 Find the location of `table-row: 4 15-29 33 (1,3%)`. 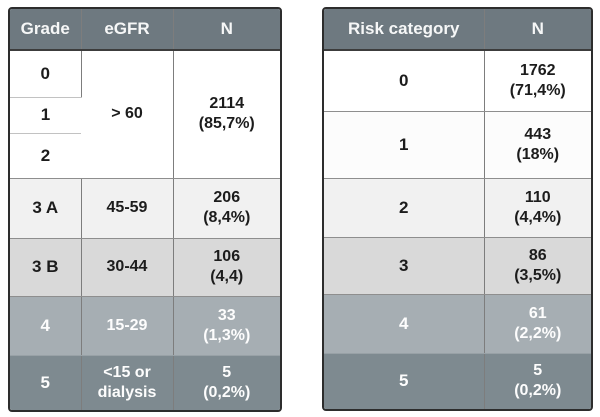

table-row: 4 15-29 33 (1,3%) is located at coordinates (145, 326).